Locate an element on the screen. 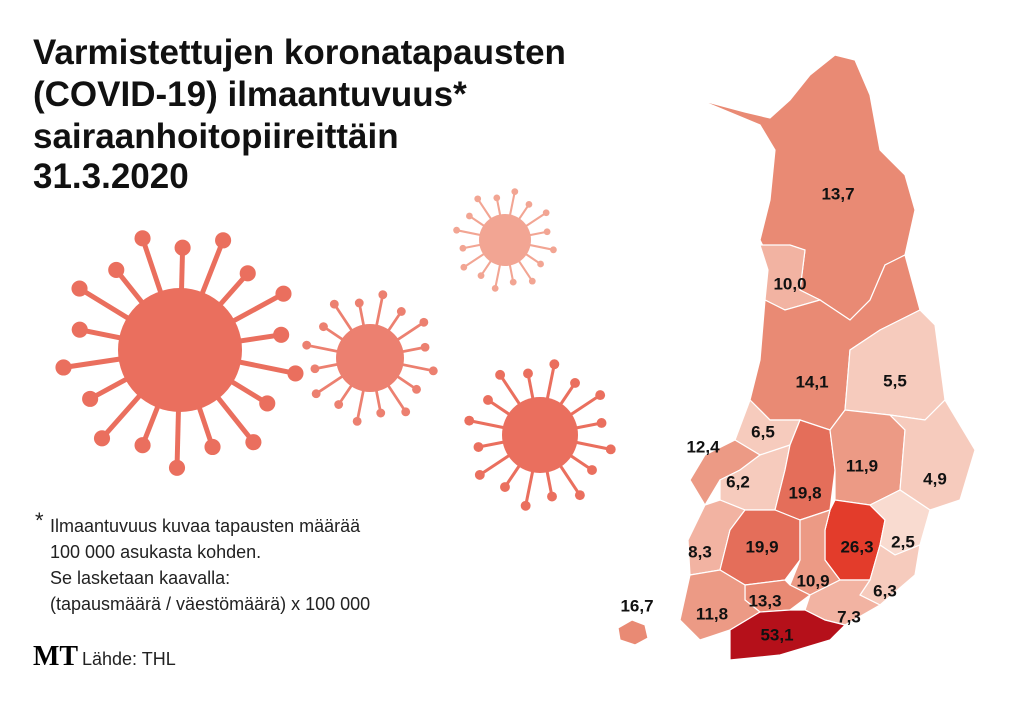 This screenshot has width=1019, height=702. source: MT Lähde: THL is located at coordinates (104, 656).